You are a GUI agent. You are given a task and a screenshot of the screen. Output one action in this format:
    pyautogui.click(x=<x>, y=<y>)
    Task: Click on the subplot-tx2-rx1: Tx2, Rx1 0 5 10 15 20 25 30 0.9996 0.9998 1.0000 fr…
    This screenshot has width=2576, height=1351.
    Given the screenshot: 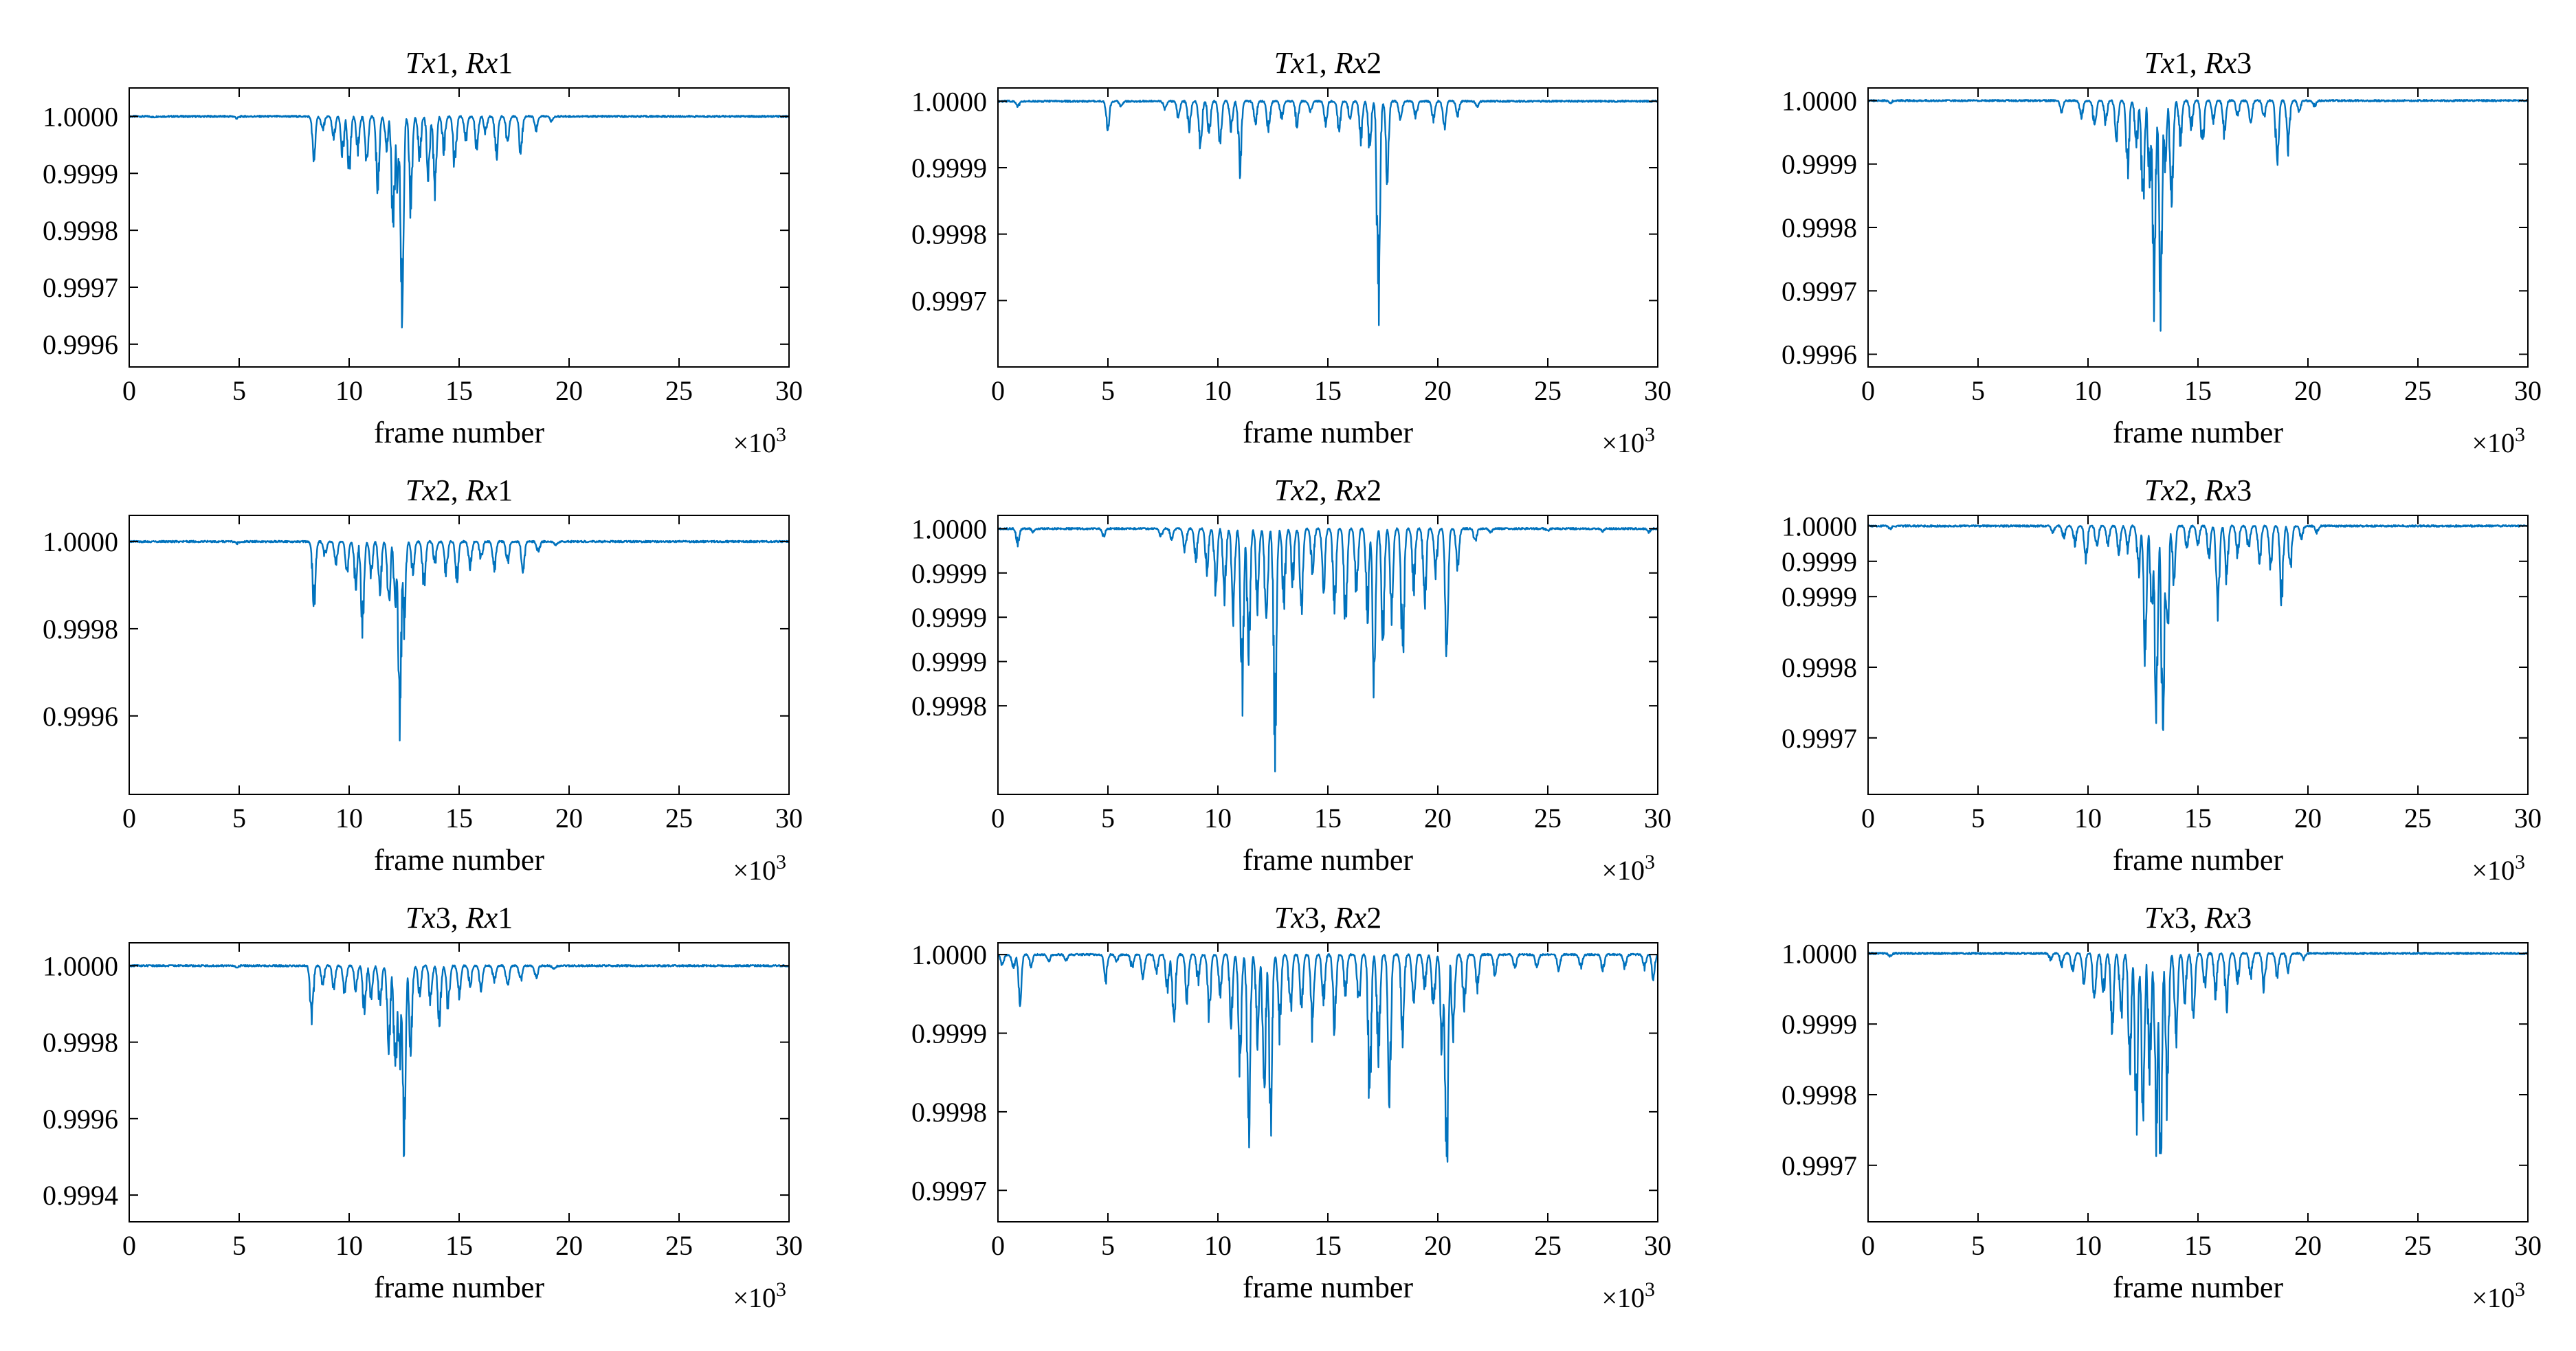 What is the action you would take?
    pyautogui.click(x=423, y=679)
    